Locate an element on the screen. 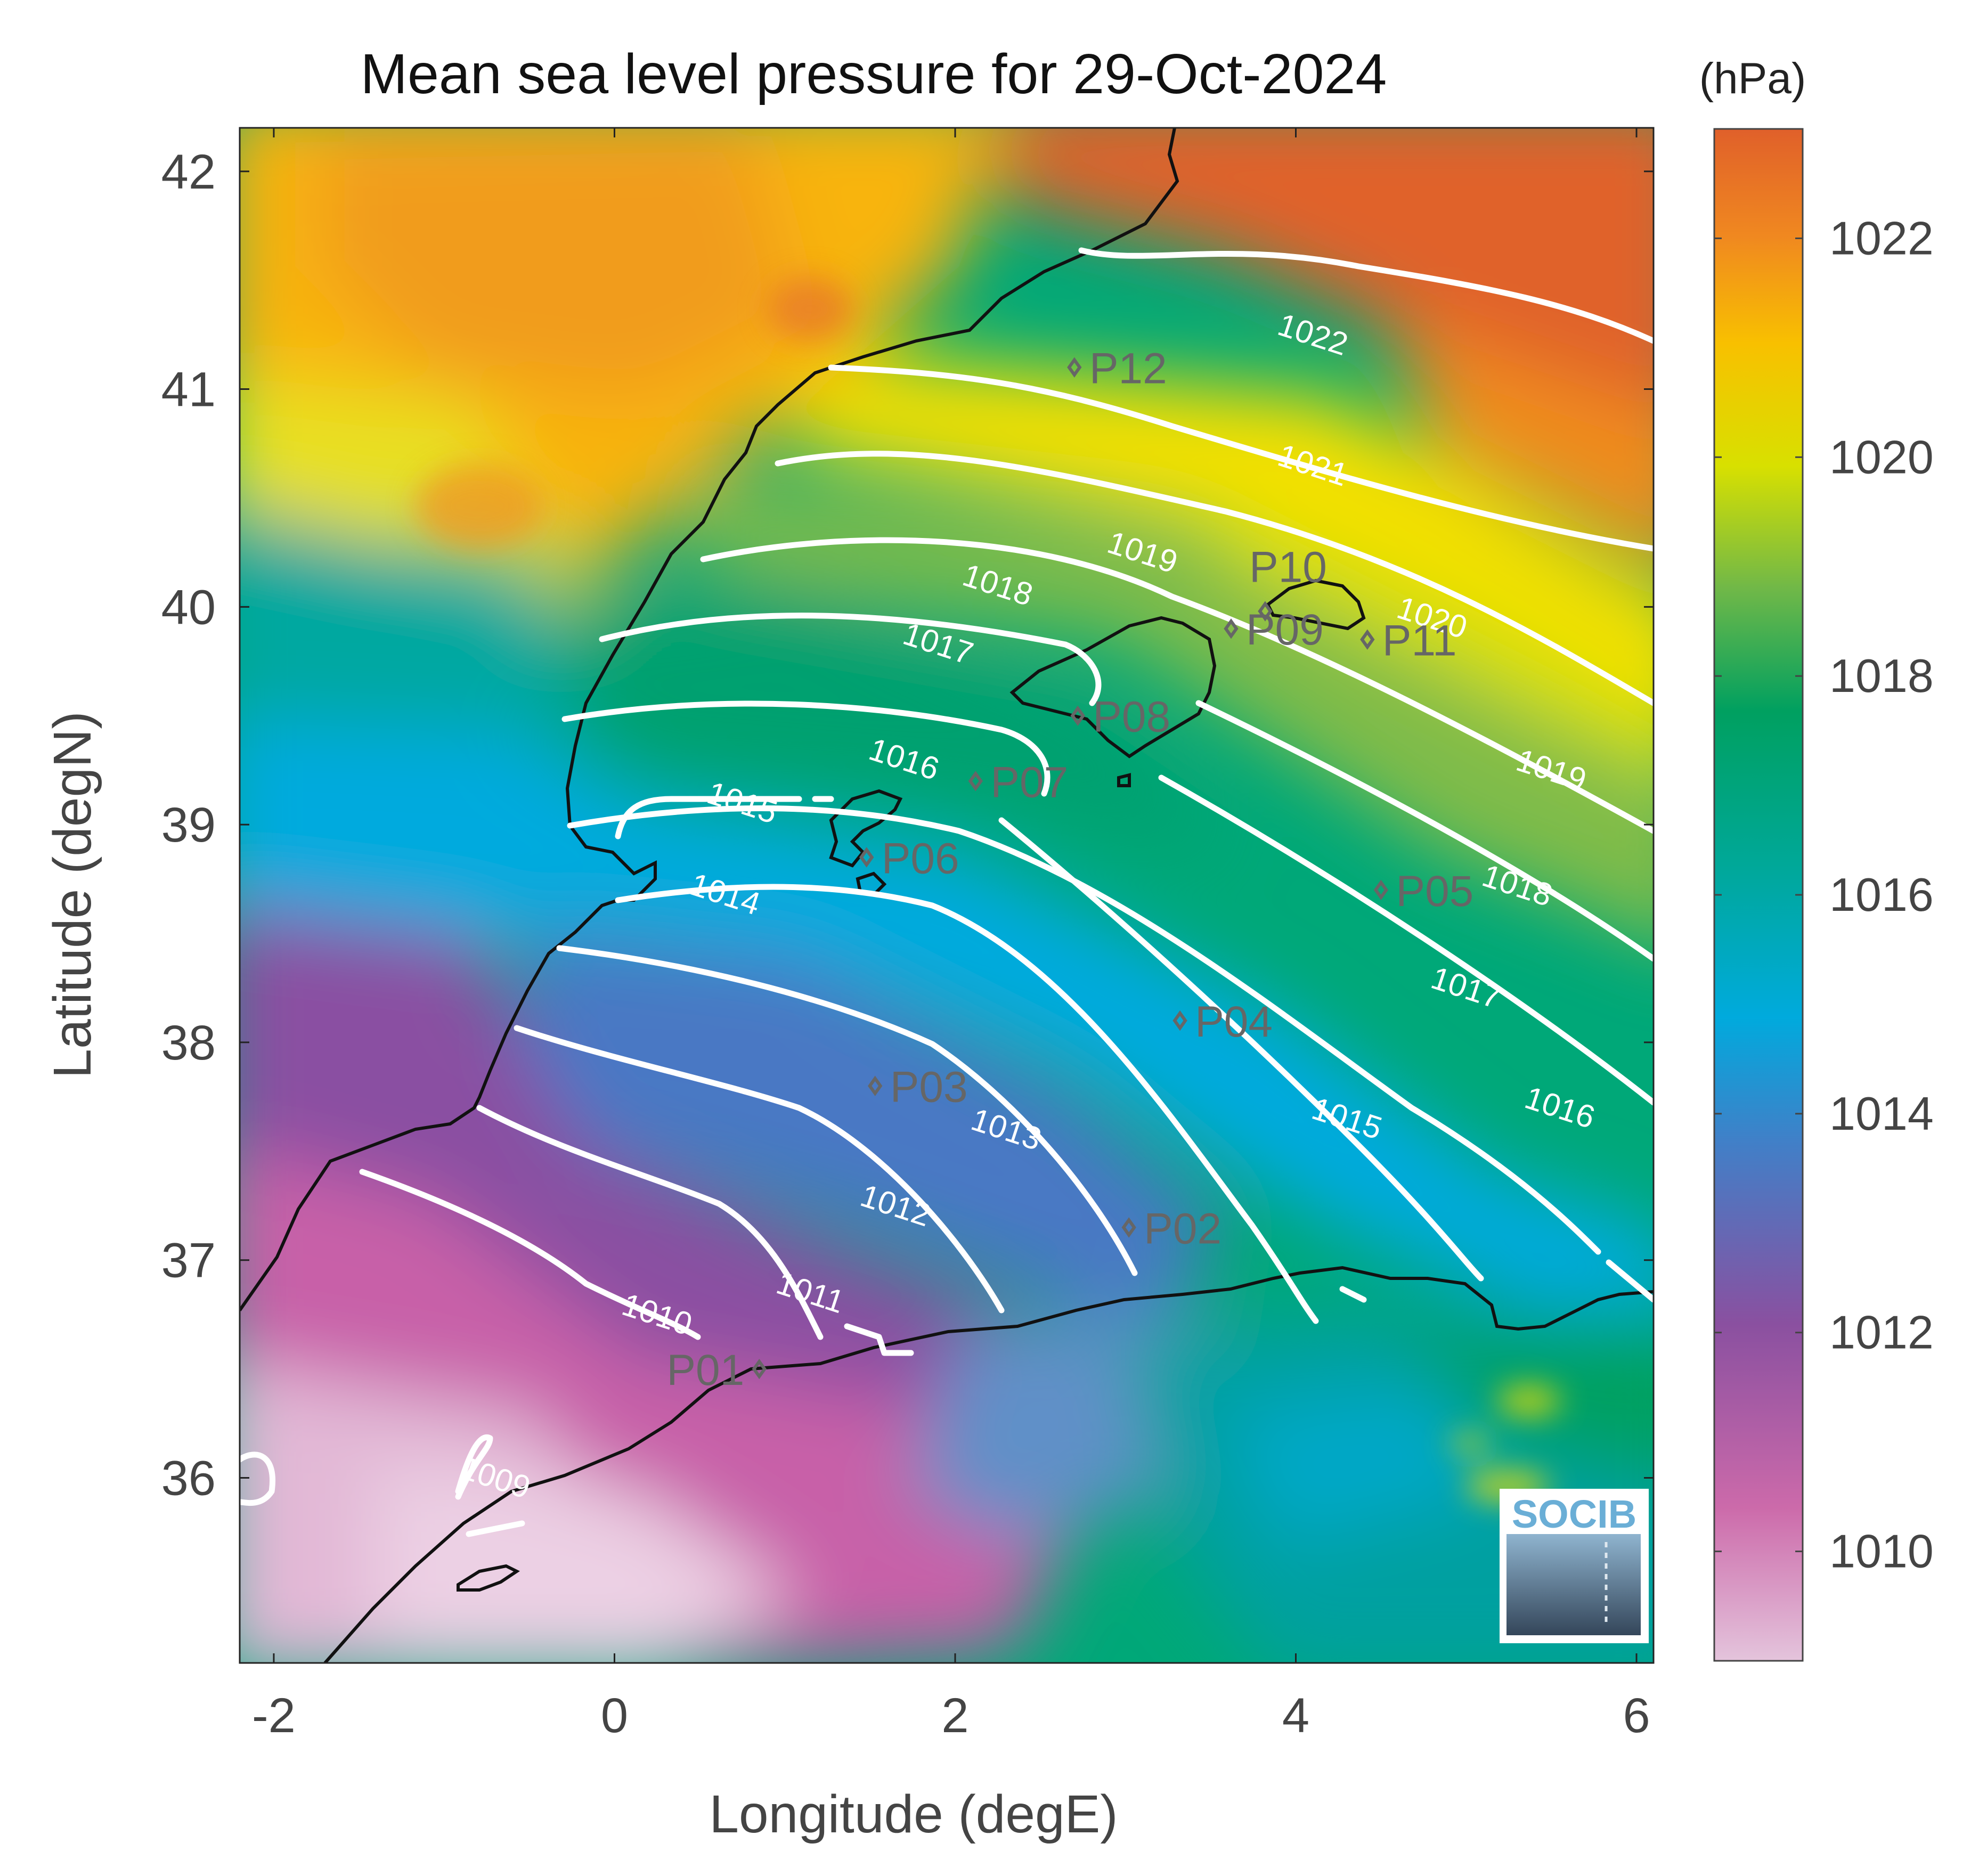 This screenshot has width=1987, height=1876. x-tick-label: 2 is located at coordinates (954, 1716).